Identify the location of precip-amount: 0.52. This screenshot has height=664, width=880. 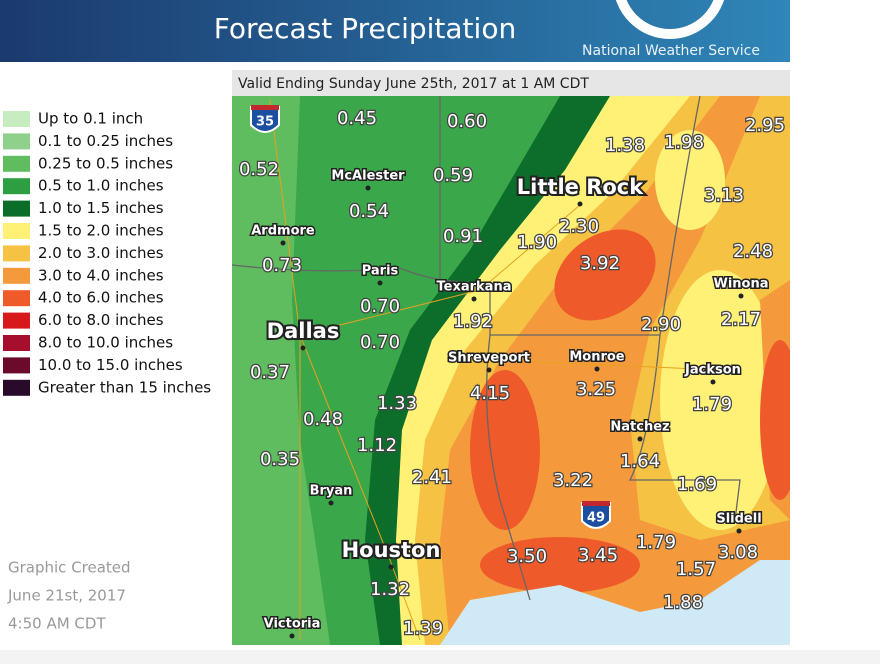
(259, 169).